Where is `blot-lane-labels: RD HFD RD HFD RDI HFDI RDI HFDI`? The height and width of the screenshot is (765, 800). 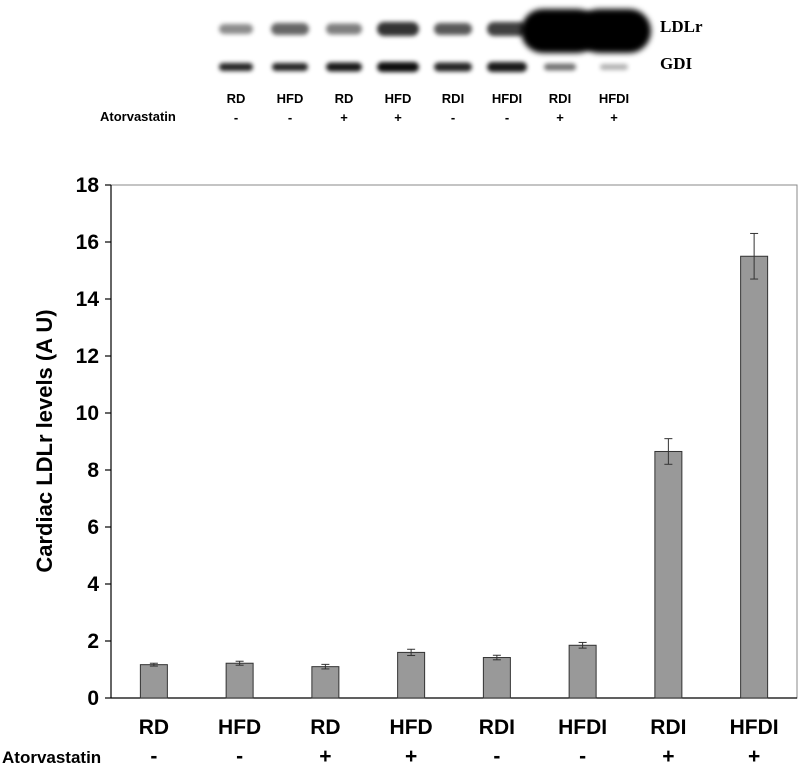
blot-lane-labels: RD HFD RD HFD RDI HFDI RDI HFDI is located at coordinates (428, 98).